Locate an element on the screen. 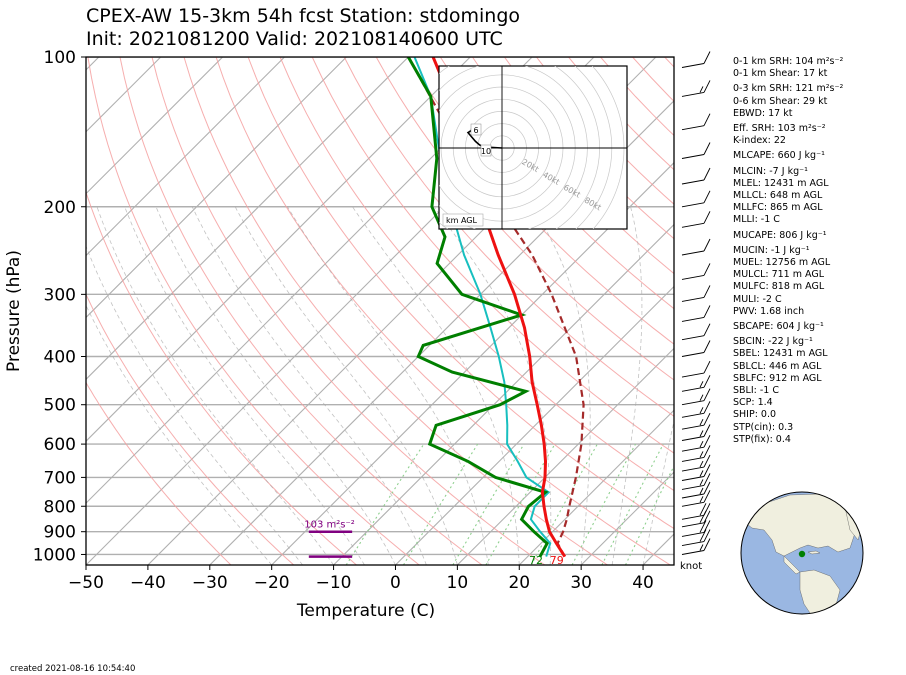  srh-label: 103 m²s⁻² is located at coordinates (329, 525).